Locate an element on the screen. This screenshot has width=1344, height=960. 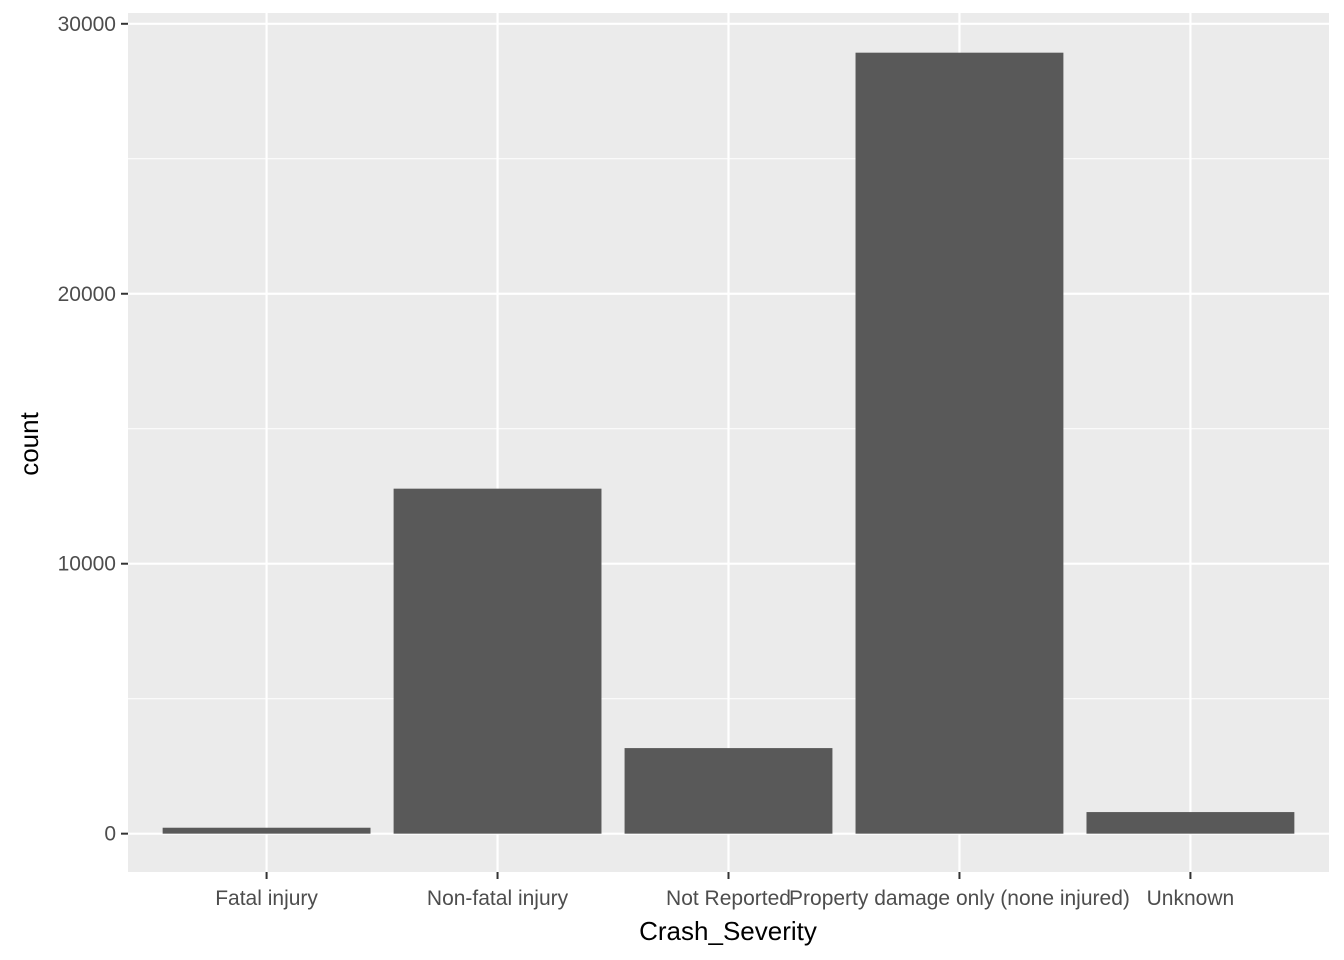
y-axis-title: count is located at coordinates (29, 443).